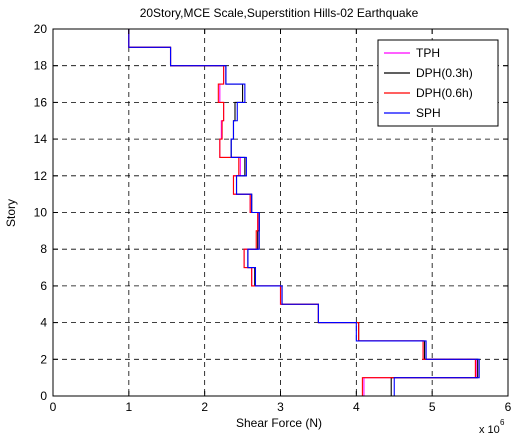 Image resolution: width=514 pixels, height=437 pixels. I want to click on x-tick-label: 6, so click(508, 407).